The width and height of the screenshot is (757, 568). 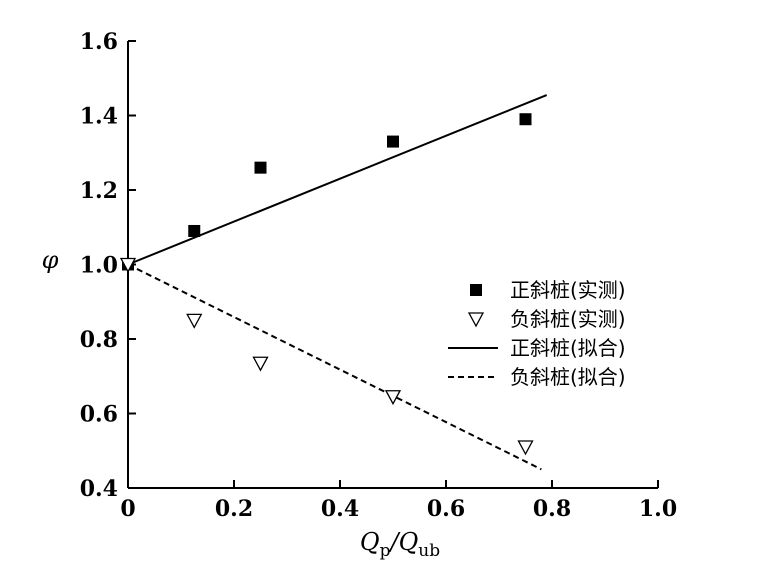 I want to click on y-tick-label: 0.6, so click(x=99, y=415).